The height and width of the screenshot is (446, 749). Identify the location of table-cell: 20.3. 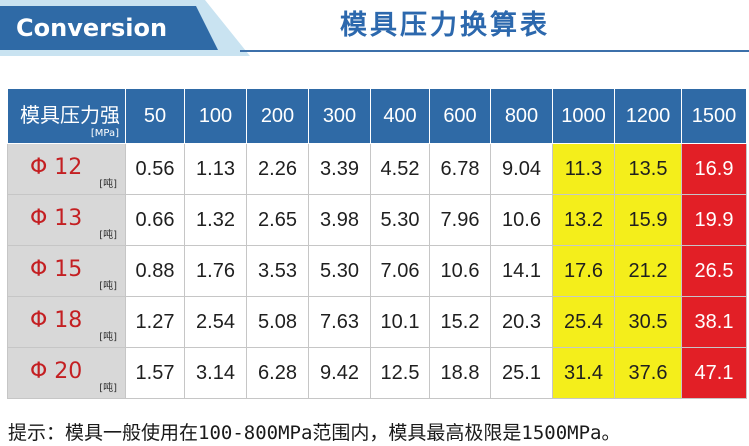
(521, 322).